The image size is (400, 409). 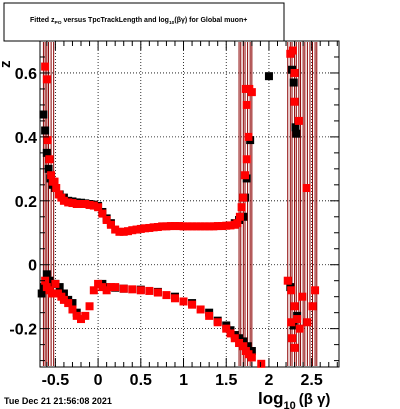 I want to click on y-tick-label: 0.6, so click(x=26, y=74).